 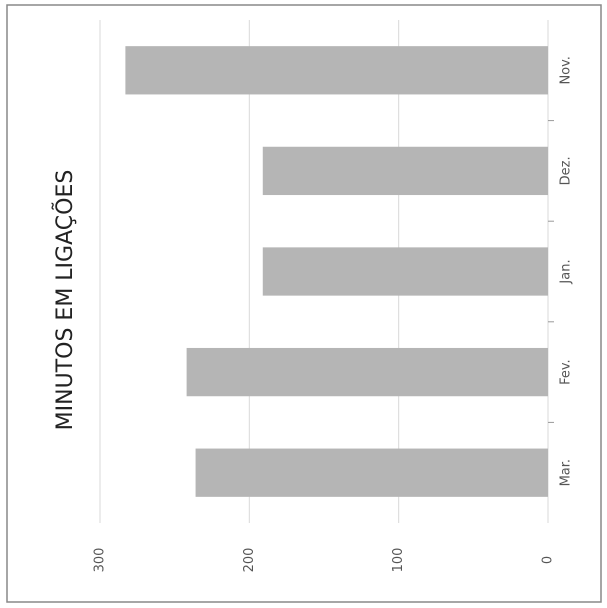 I want to click on category-label: Jan., so click(x=566, y=271).